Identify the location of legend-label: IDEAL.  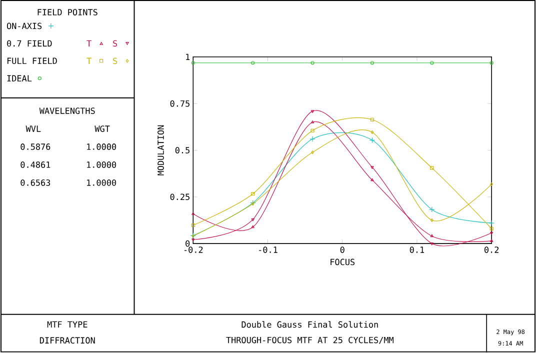
(19, 78).